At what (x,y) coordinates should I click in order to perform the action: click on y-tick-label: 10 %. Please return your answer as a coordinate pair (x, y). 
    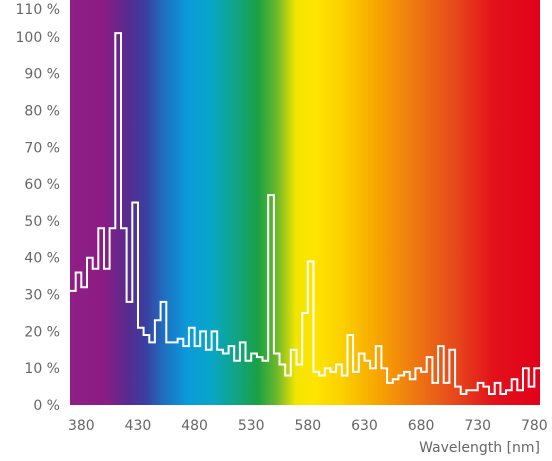
    Looking at the image, I should click on (42, 369).